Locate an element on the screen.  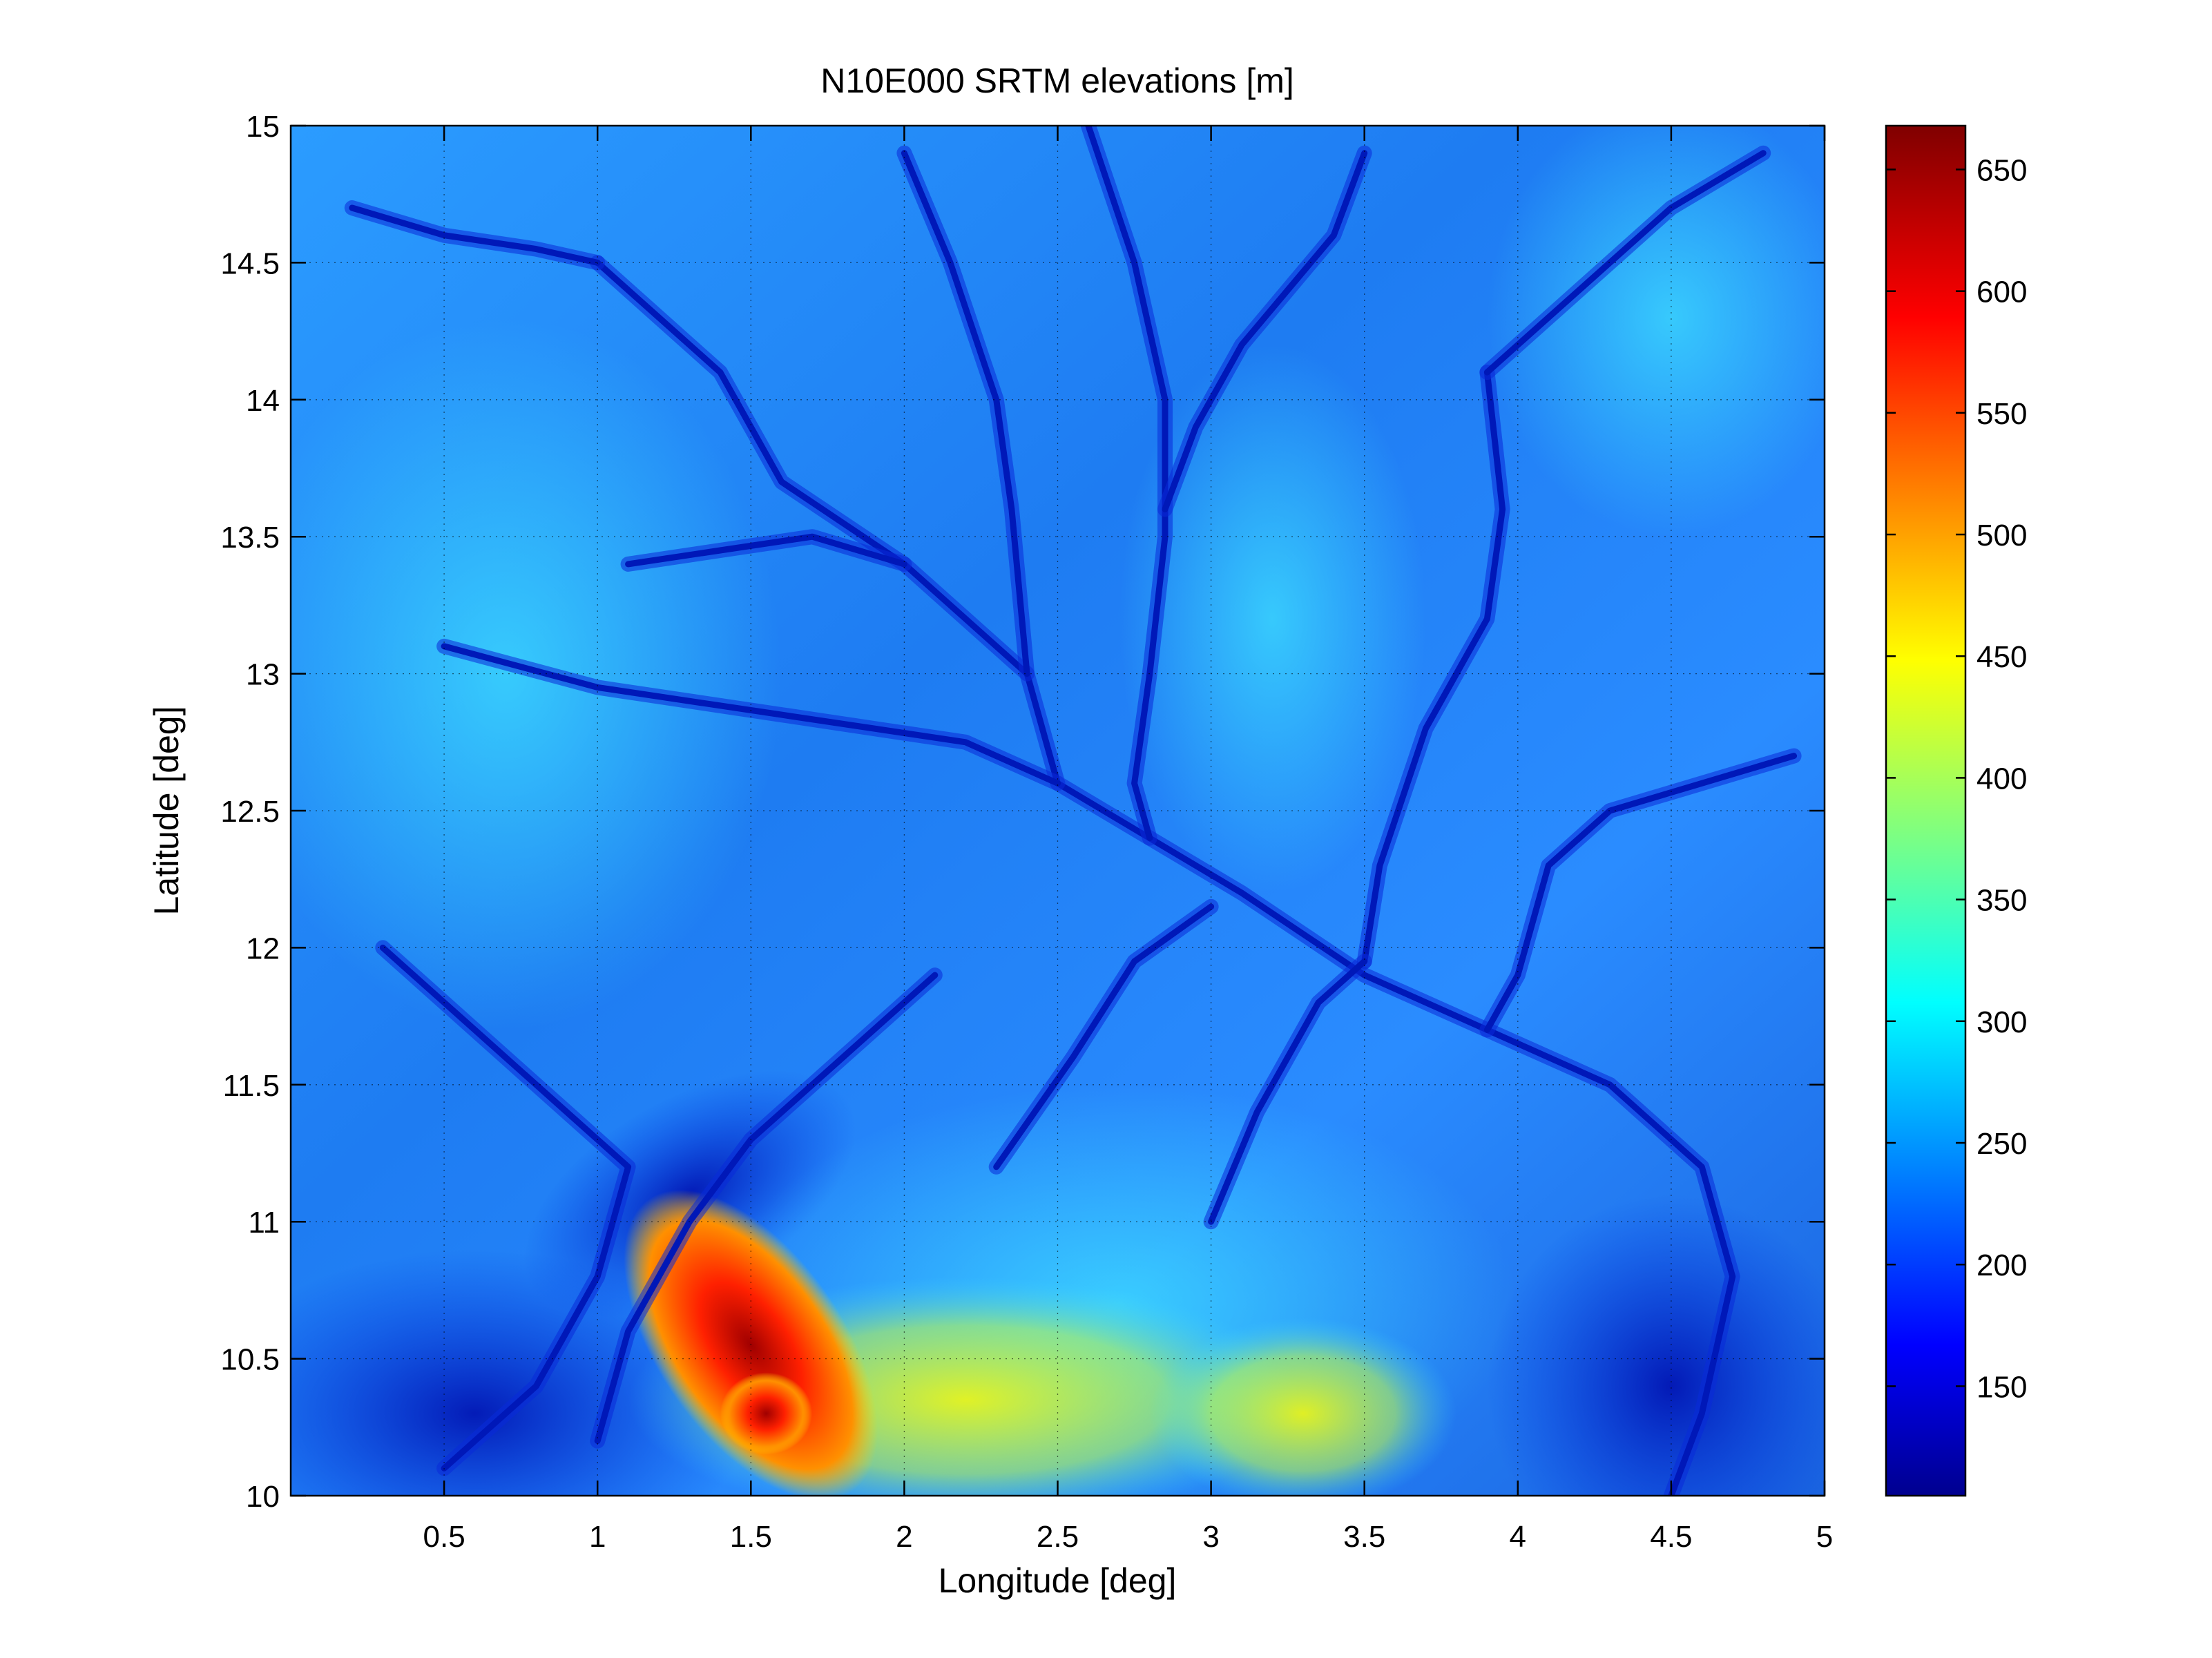
ridge-peak is located at coordinates (766, 1413).